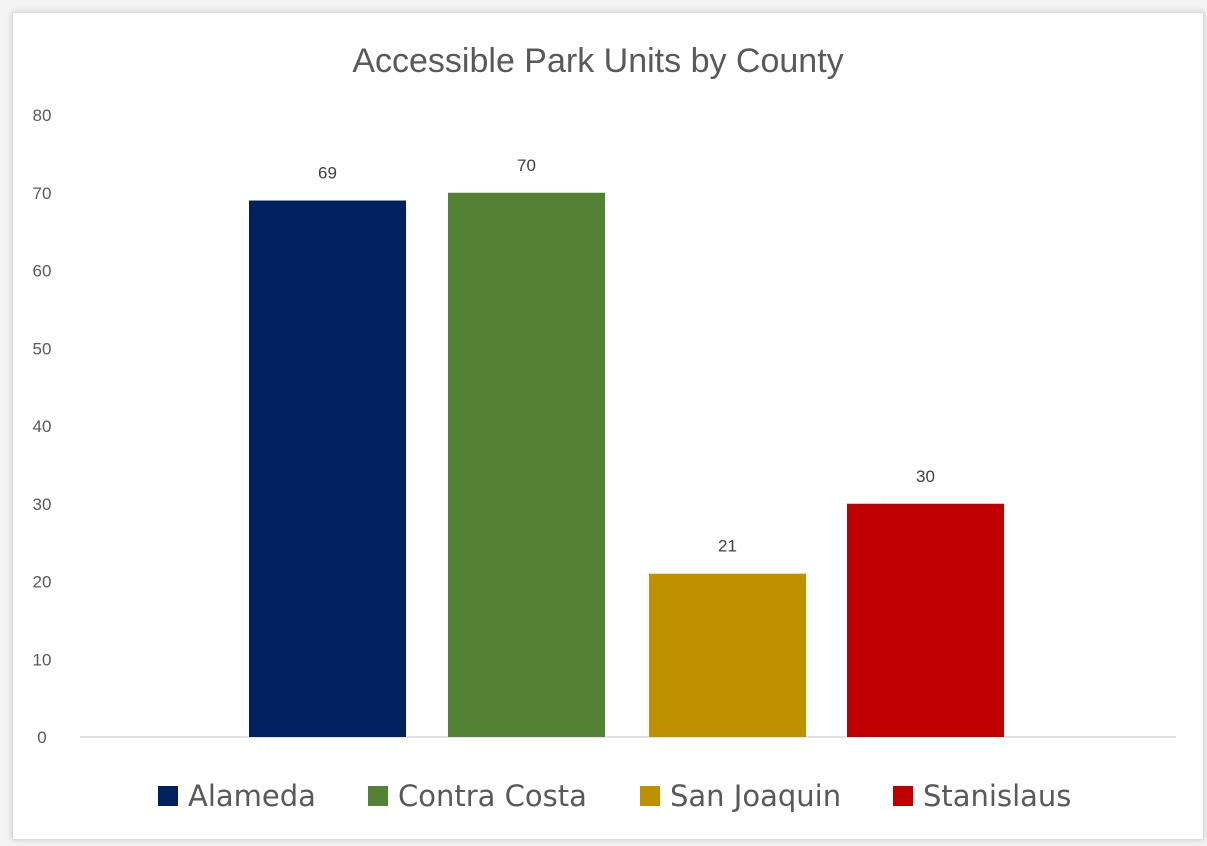  What do you see at coordinates (42, 504) in the screenshot?
I see `y-tick-label: 30` at bounding box center [42, 504].